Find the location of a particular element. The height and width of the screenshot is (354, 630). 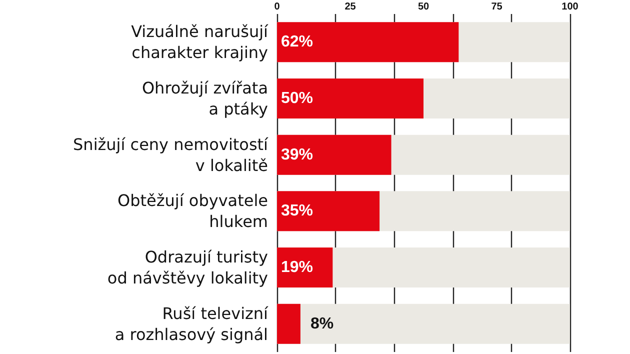

x-tick-label: 100 is located at coordinates (570, 7).